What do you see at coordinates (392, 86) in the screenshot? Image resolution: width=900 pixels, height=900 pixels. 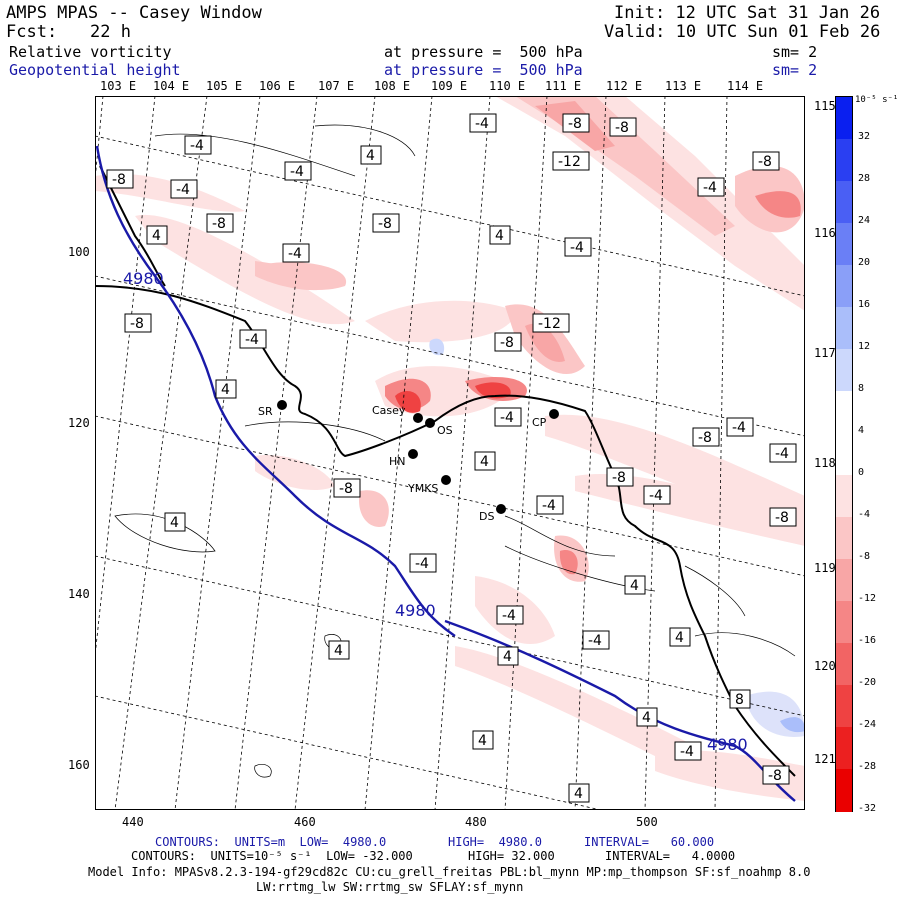 I see `lon-label: 108 E` at bounding box center [392, 86].